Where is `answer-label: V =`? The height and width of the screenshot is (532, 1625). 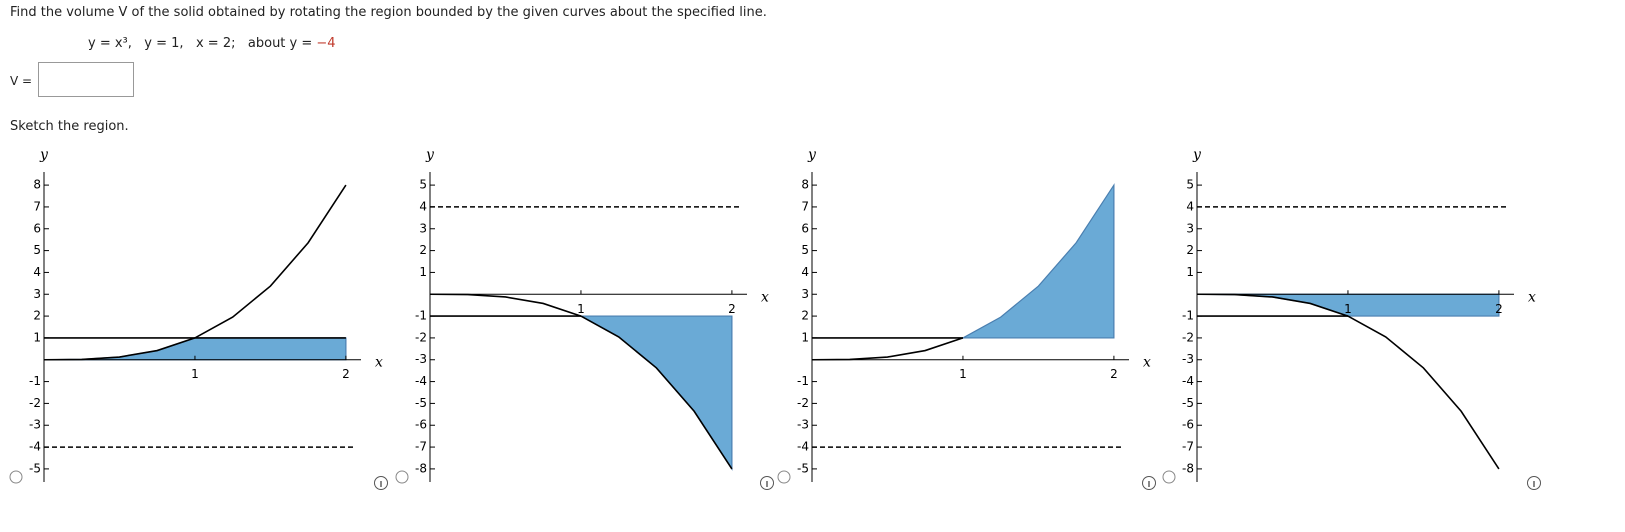 answer-label: V = is located at coordinates (21, 81).